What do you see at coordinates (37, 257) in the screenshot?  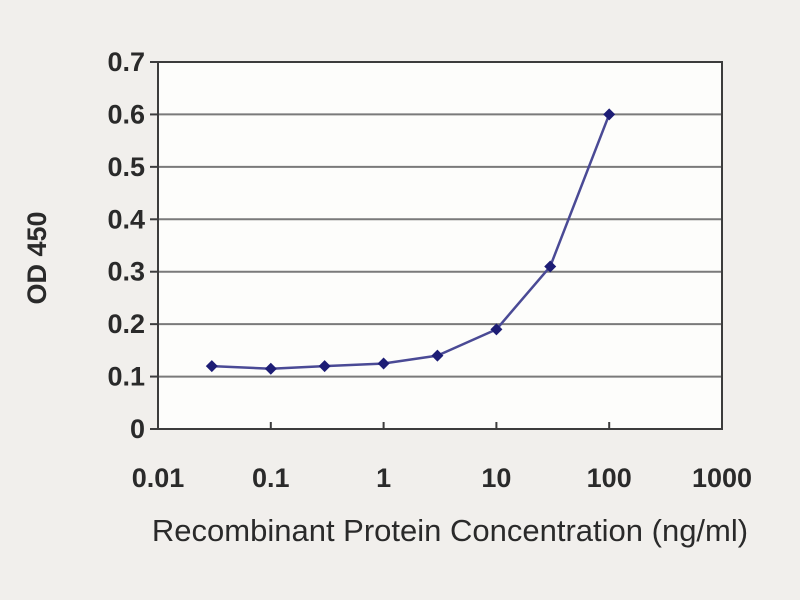 I see `y-axis-title: OD 450` at bounding box center [37, 257].